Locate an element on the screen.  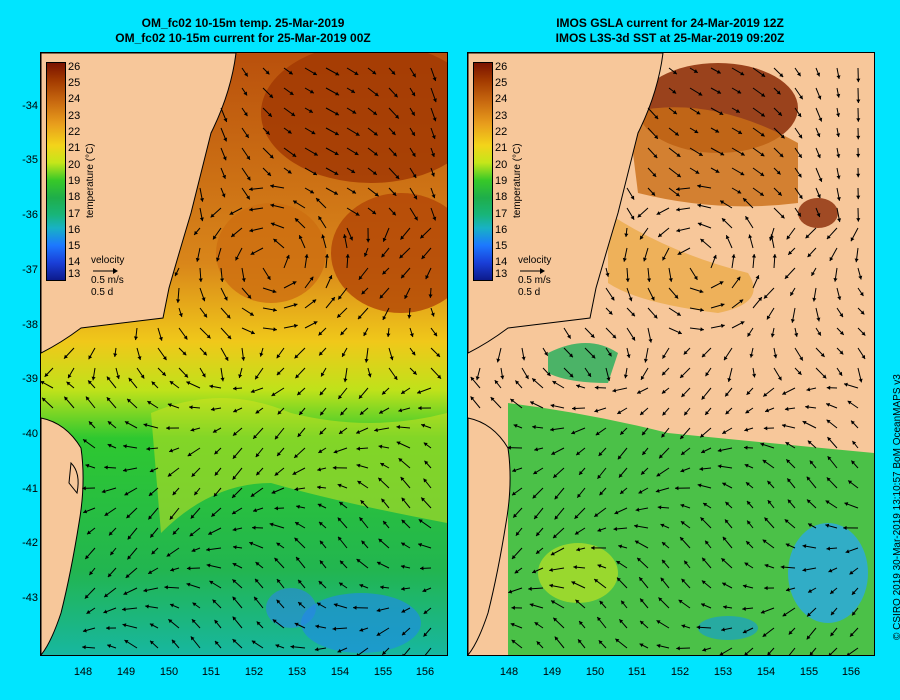
colorbar-tick: 26 is located at coordinates (501, 67).